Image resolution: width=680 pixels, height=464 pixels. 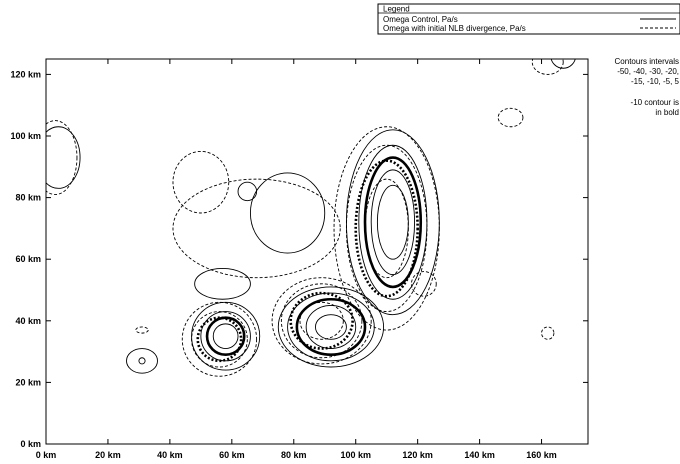 What do you see at coordinates (454, 28) in the screenshot?
I see `legend-entry-nlb-label: Omega with initial NLB divergence, Pa/s` at bounding box center [454, 28].